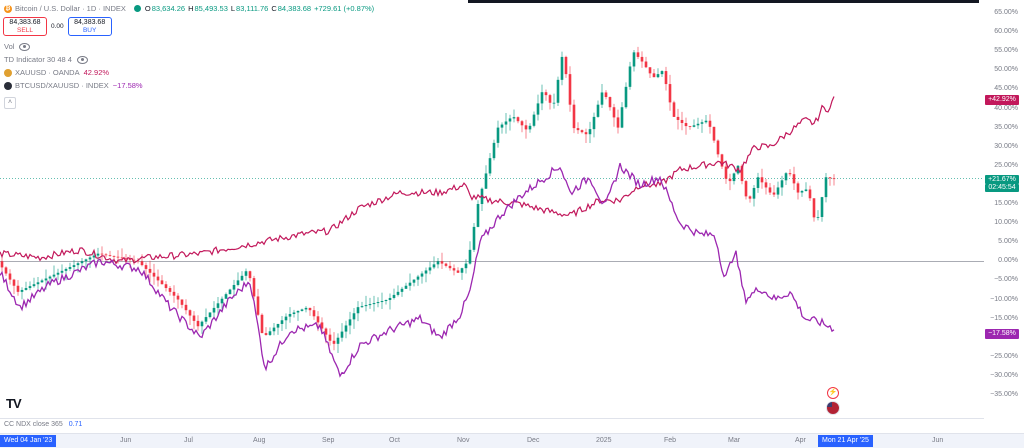  What do you see at coordinates (10, 103) in the screenshot?
I see `chevron-up-icon: ˄` at bounding box center [10, 103].